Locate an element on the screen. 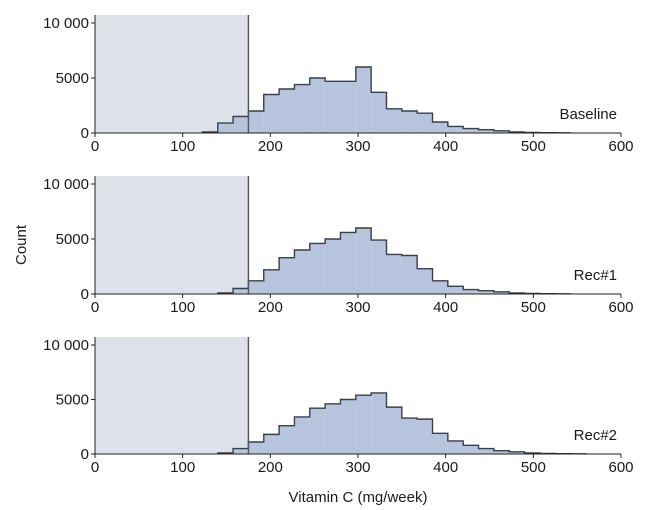 The width and height of the screenshot is (650, 510). x-axis-title: Vitamin C (mg/week) is located at coordinates (358, 497).